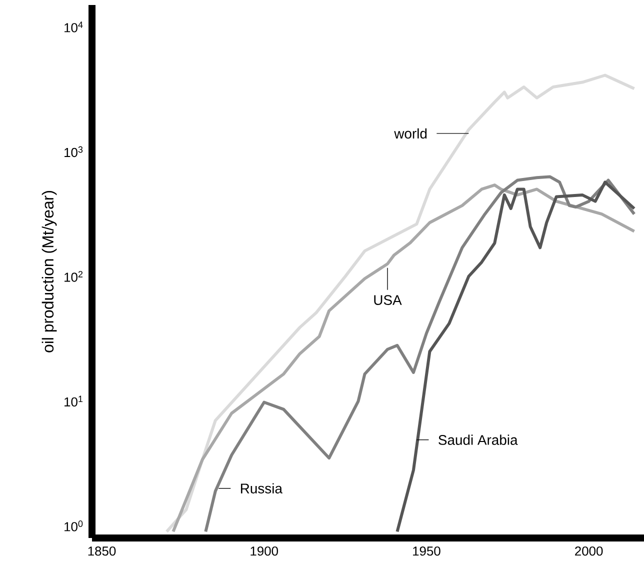 The image size is (644, 568). I want to click on y-axis-title: oil production (Mt/year), so click(49, 271).